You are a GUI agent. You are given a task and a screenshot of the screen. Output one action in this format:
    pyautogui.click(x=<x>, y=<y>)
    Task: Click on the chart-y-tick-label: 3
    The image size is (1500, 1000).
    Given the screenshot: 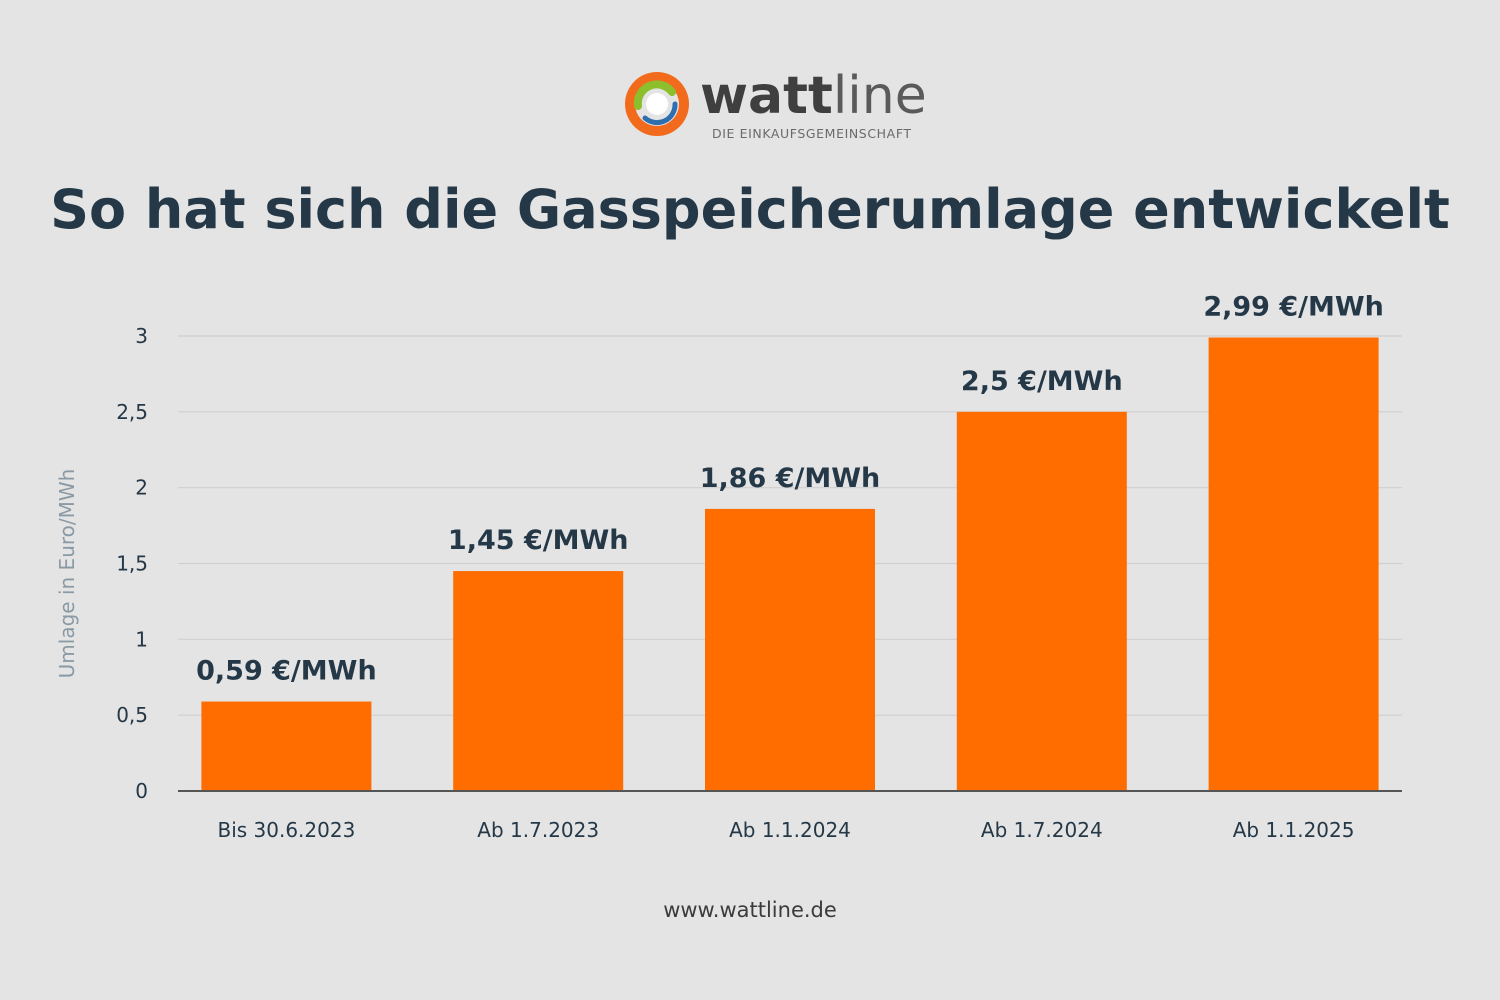 What is the action you would take?
    pyautogui.click(x=141, y=336)
    